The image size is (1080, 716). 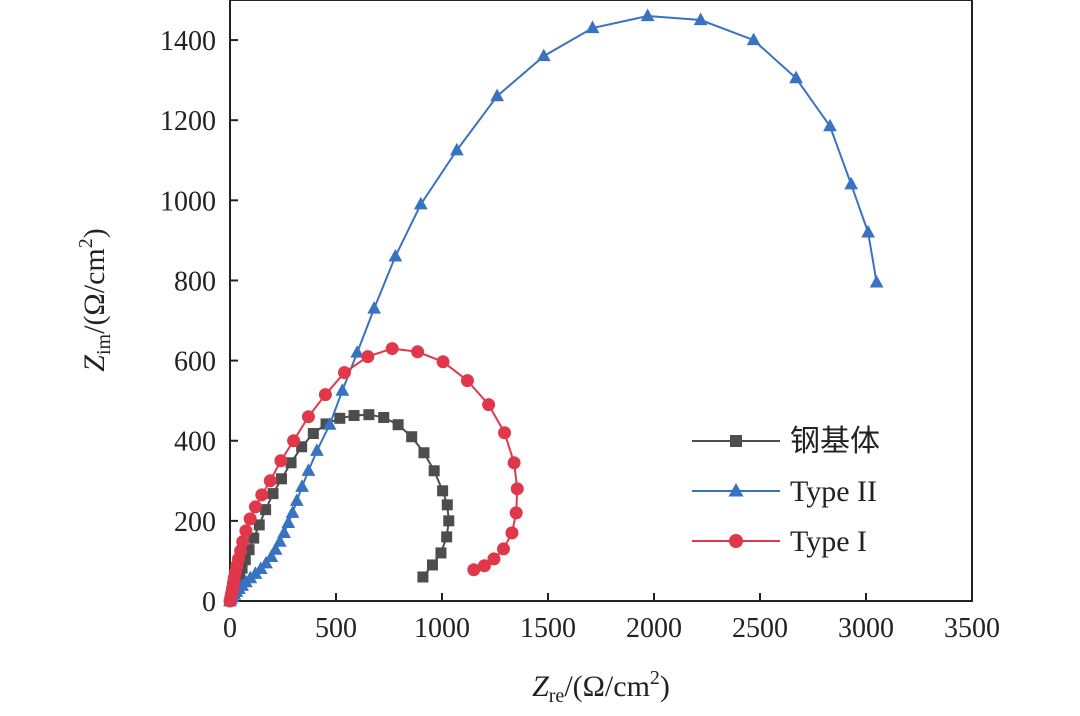 I want to click on y-tick-label: 200, so click(x=195, y=522).